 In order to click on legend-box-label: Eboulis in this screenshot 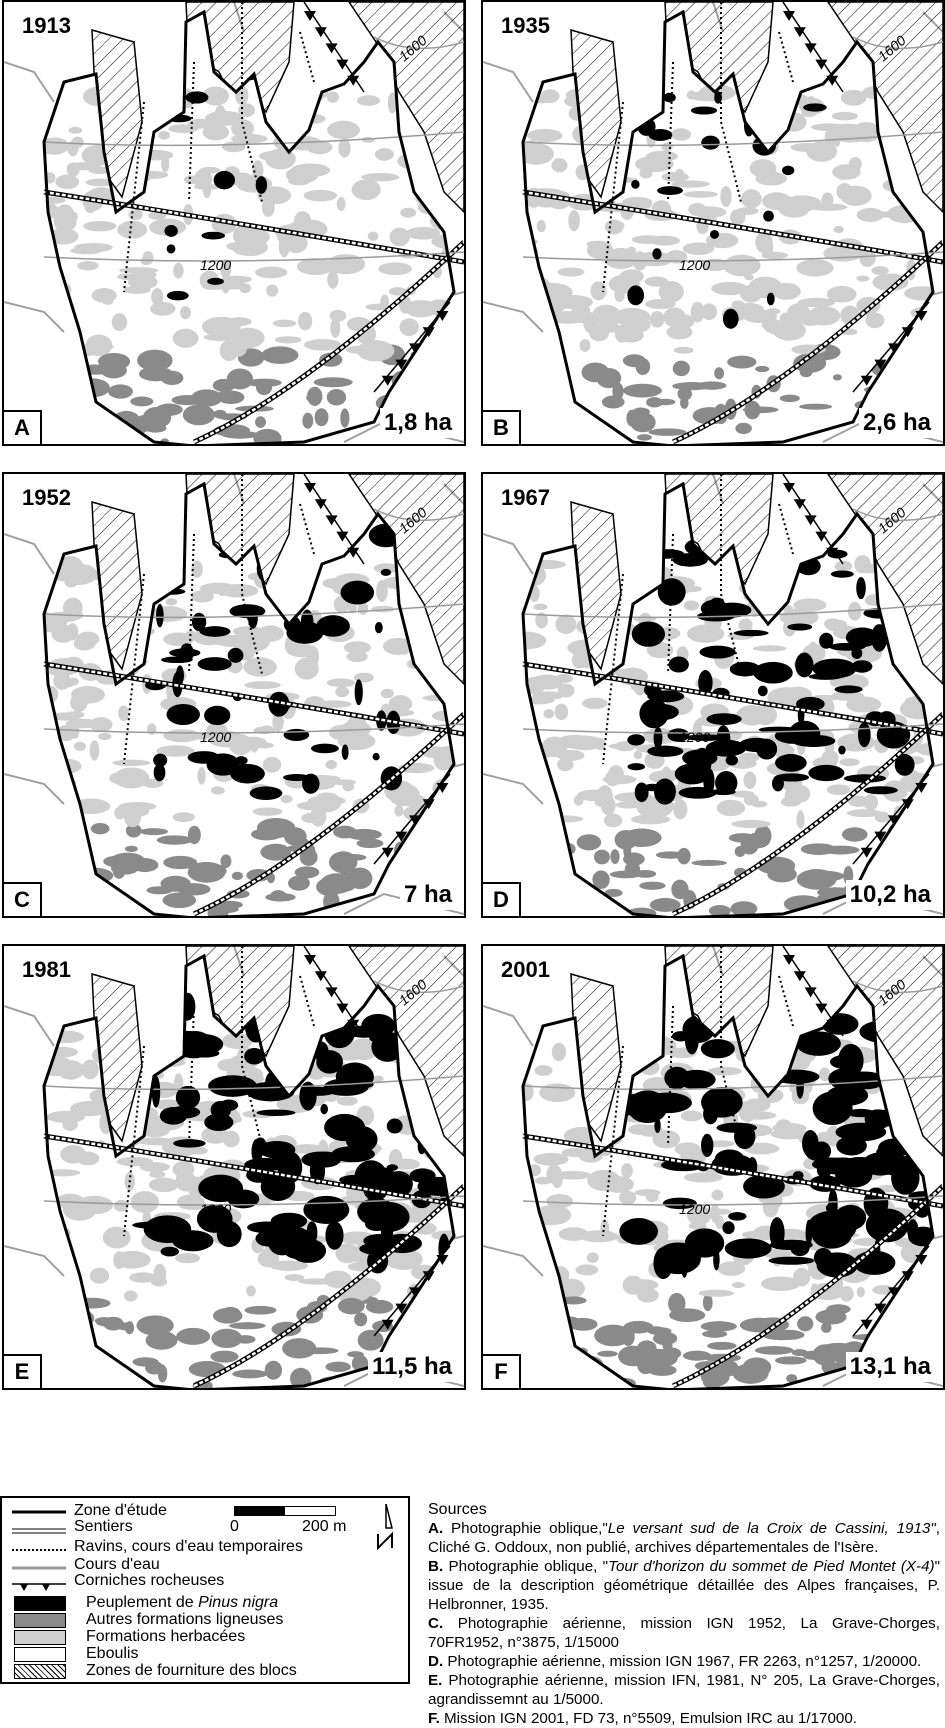, I will do `click(112, 1653)`.